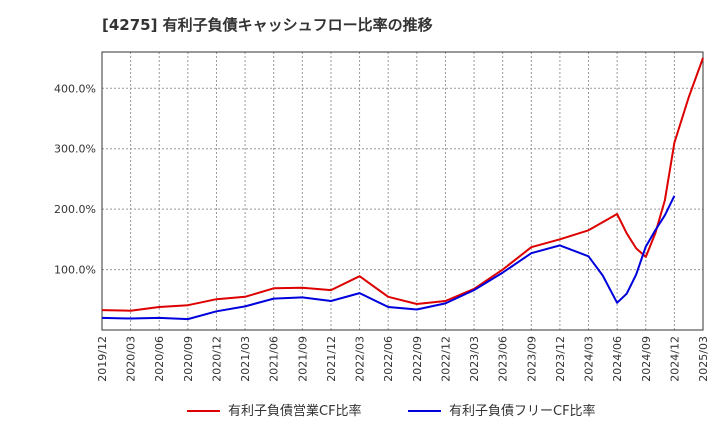 The image size is (720, 440). I want to click on x-tick-label: 2024/06, so click(617, 359).